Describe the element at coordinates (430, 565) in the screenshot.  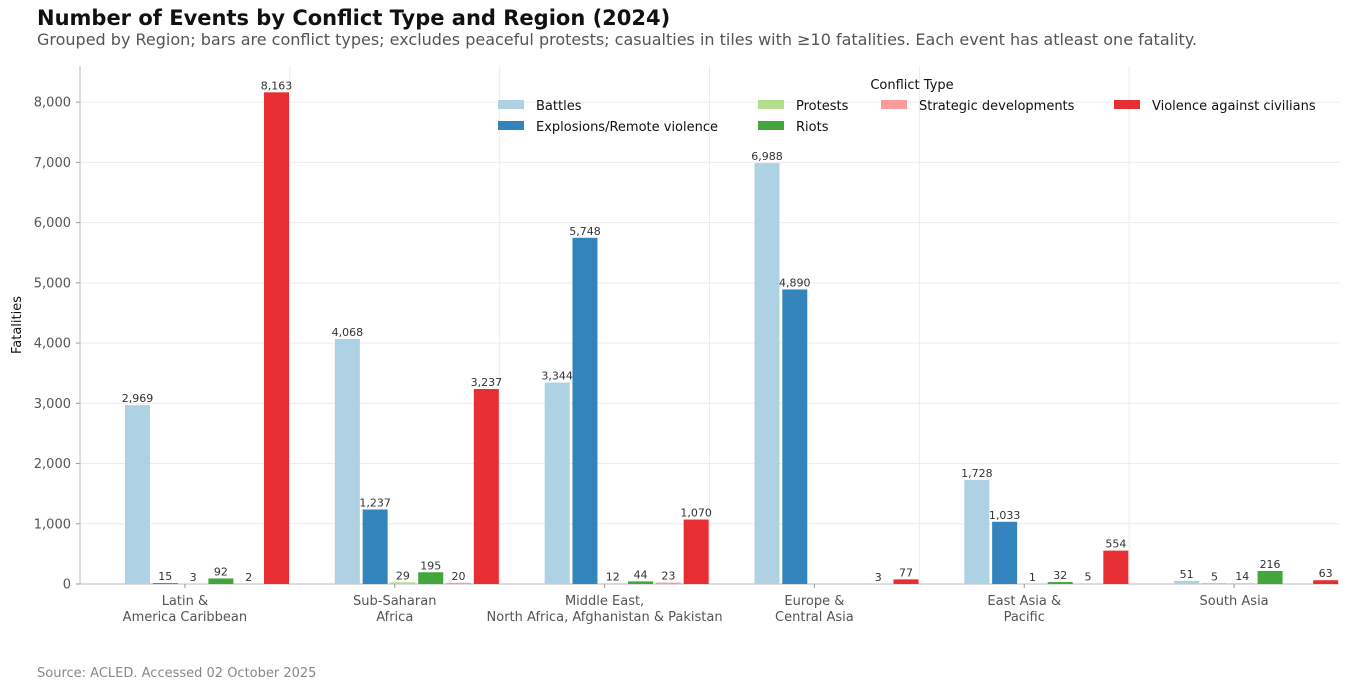
I see `bar-data-label: 195` at that location.